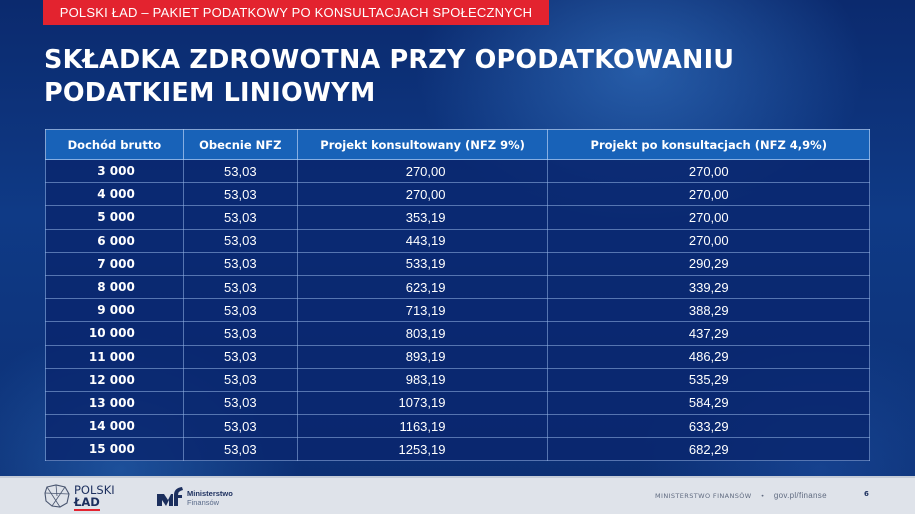 This screenshot has width=915, height=514. I want to click on cell-post-consultation: 437,29, so click(708, 333).